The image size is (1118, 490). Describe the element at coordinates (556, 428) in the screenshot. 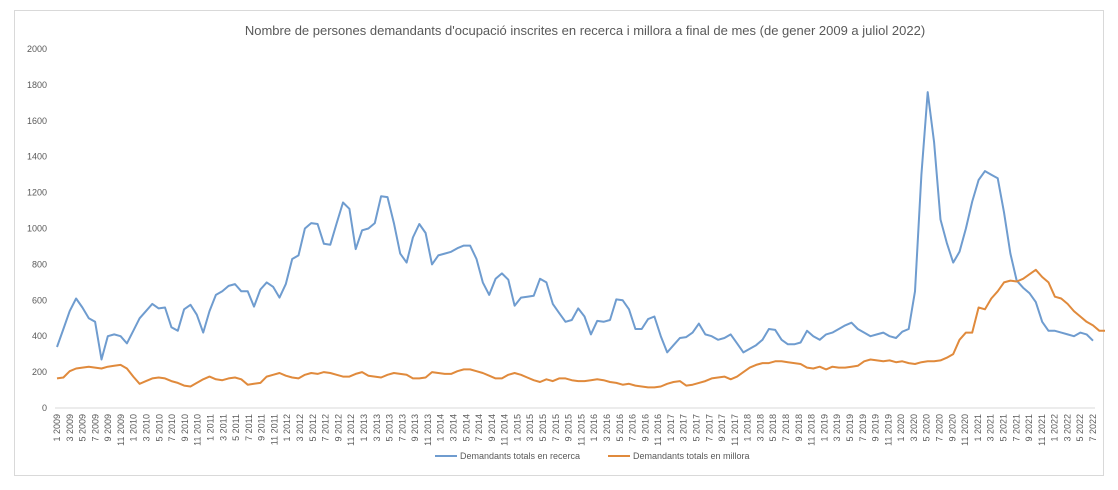

I see `x-tick-label: 7 2015` at that location.